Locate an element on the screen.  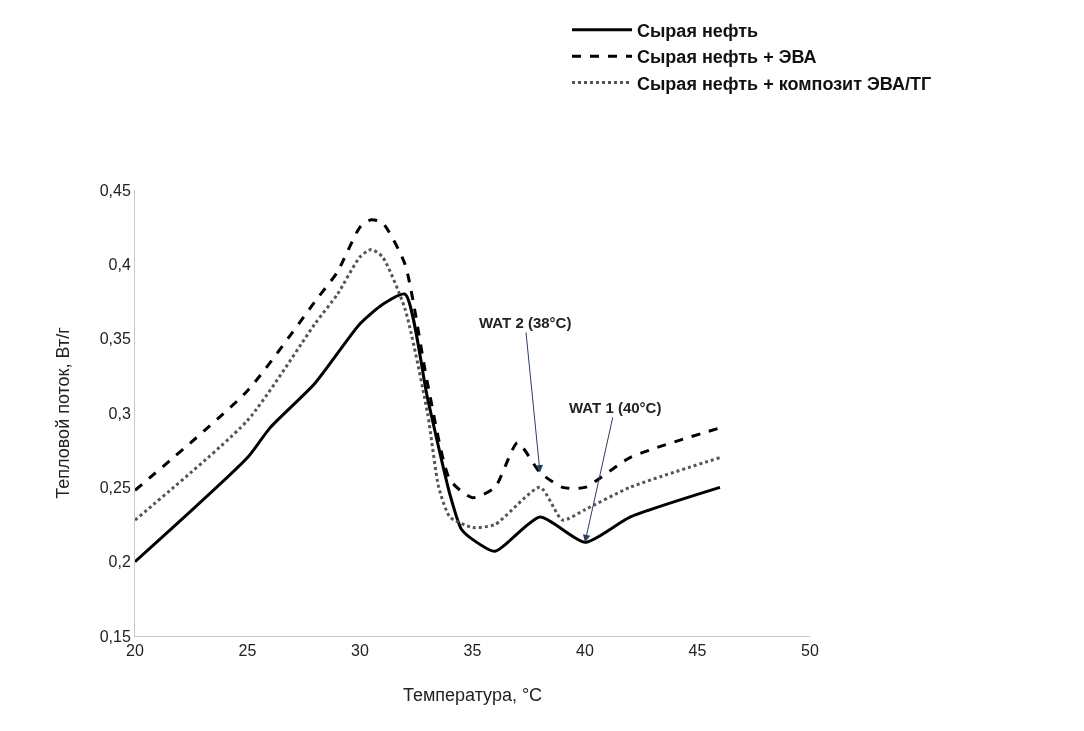
legend-label: Сырая нефть is located at coordinates (698, 30).